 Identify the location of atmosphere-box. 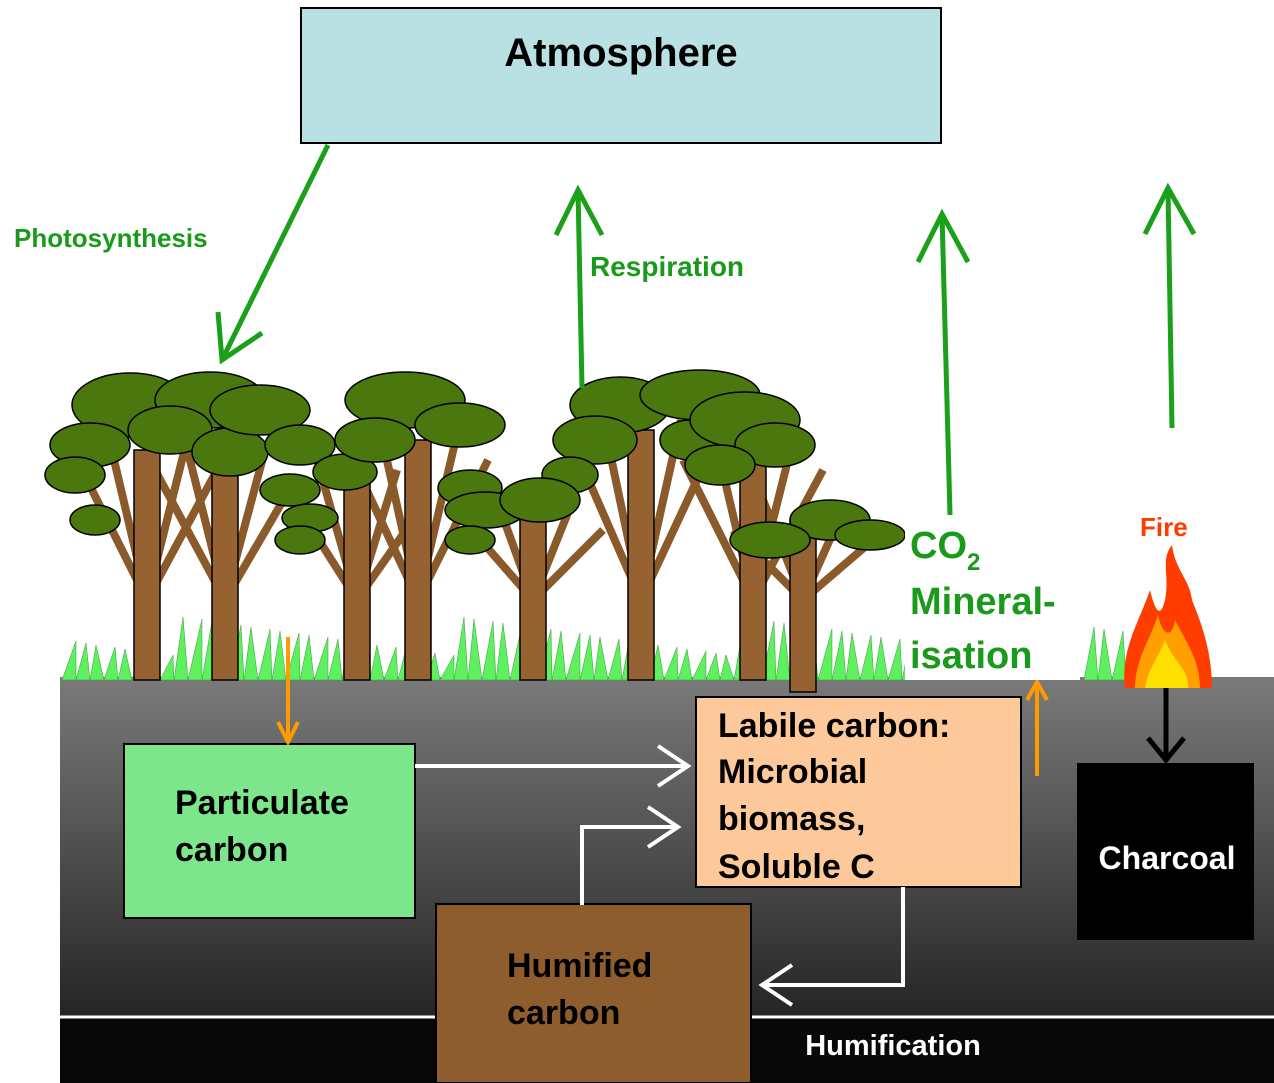
(621, 75).